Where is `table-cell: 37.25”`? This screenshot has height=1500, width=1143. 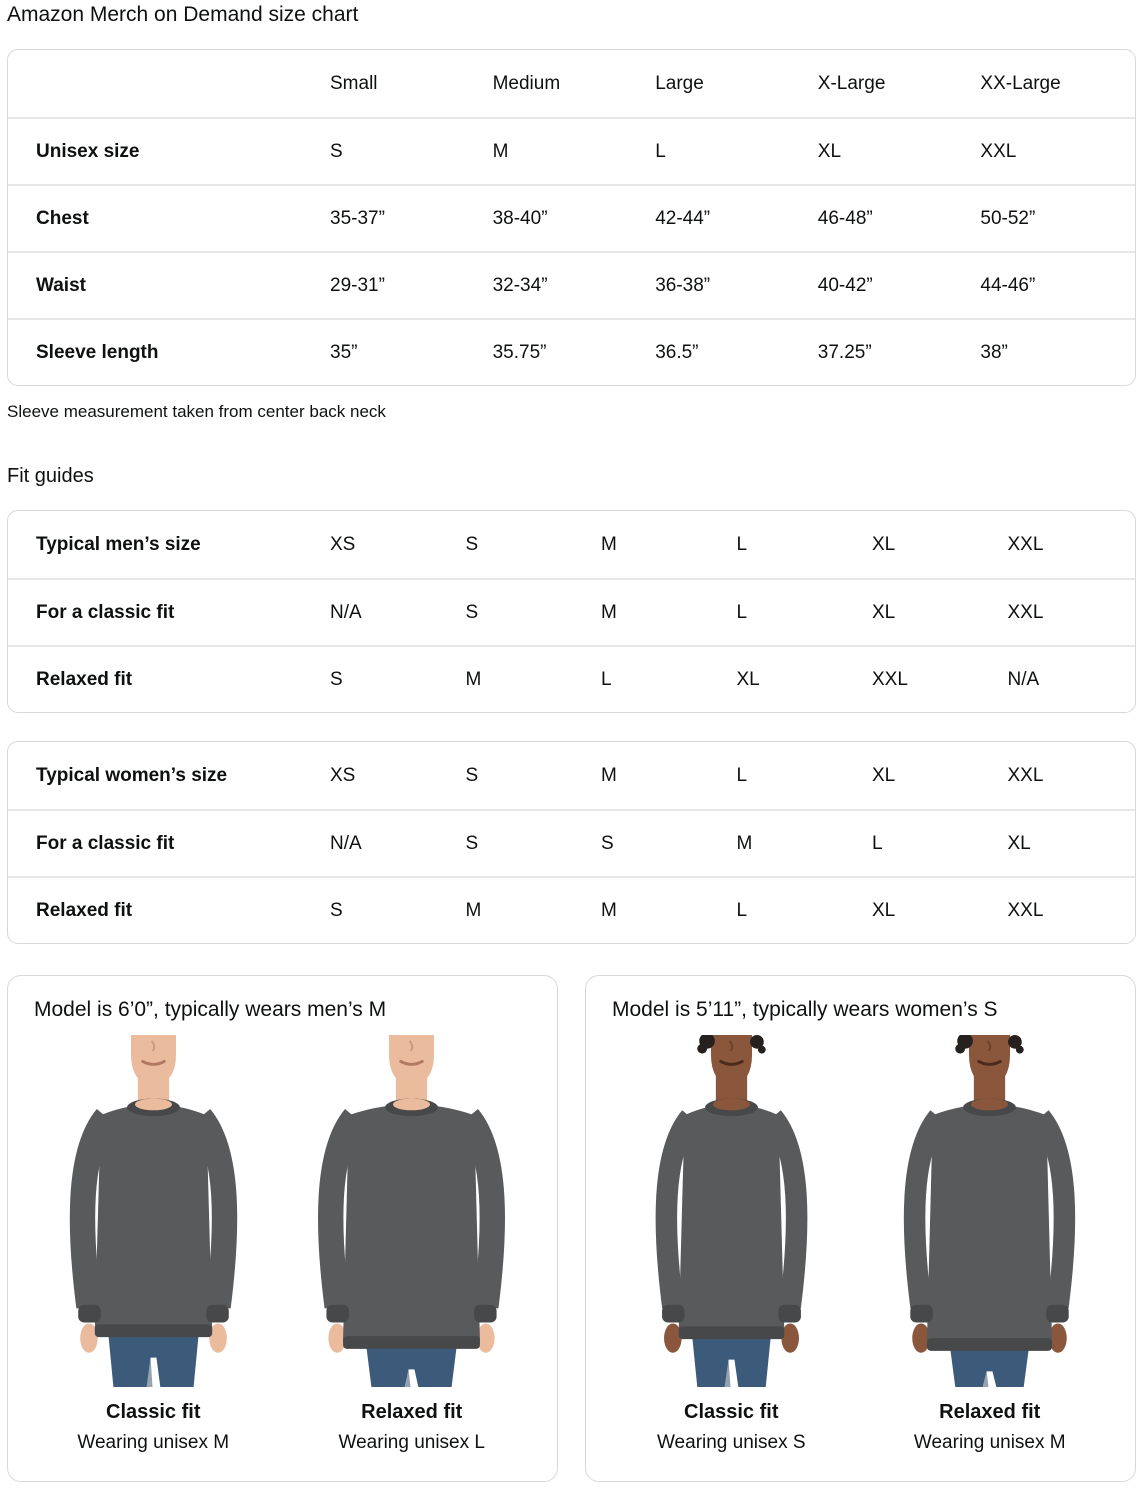 table-cell: 37.25” is located at coordinates (844, 352).